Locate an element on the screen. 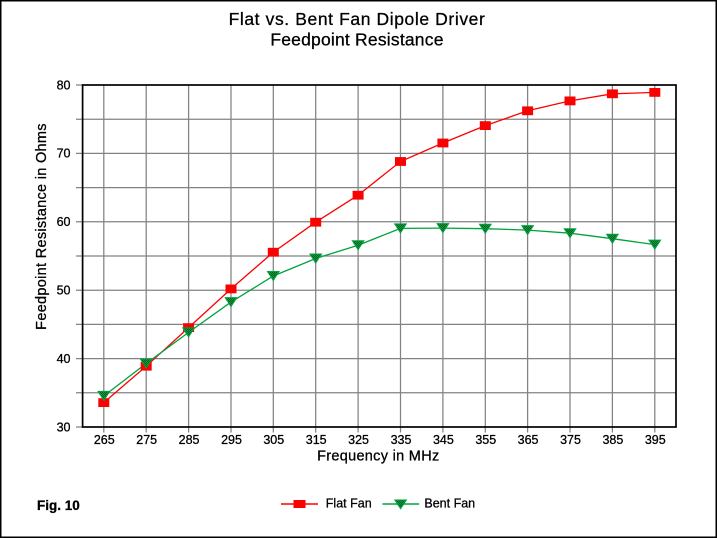 This screenshot has height=538, width=717. svg-text: 70 is located at coordinates (64, 154).